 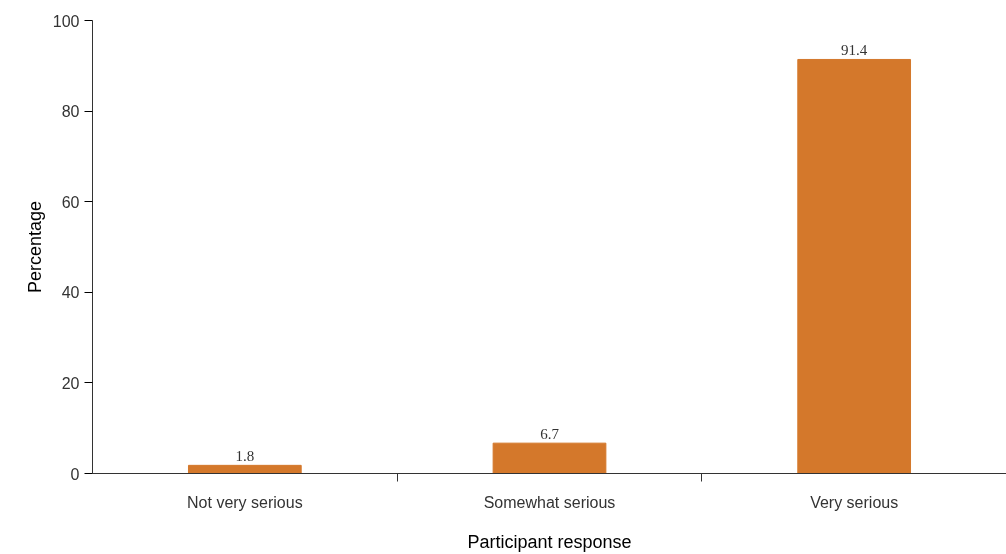 What do you see at coordinates (70, 383) in the screenshot?
I see `y-tick-label: 20` at bounding box center [70, 383].